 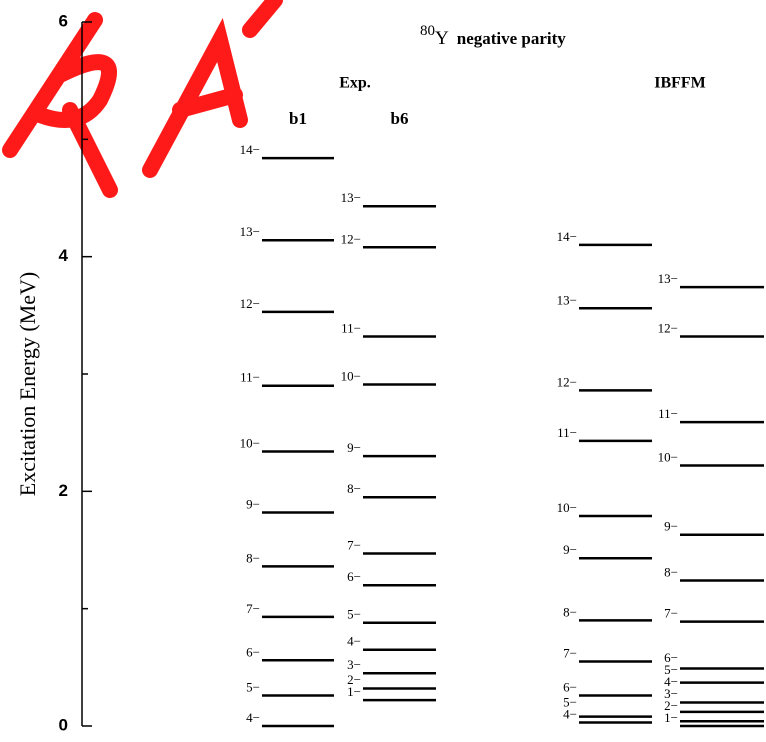 What do you see at coordinates (512, 38) in the screenshot?
I see `title-text: negative parity` at bounding box center [512, 38].